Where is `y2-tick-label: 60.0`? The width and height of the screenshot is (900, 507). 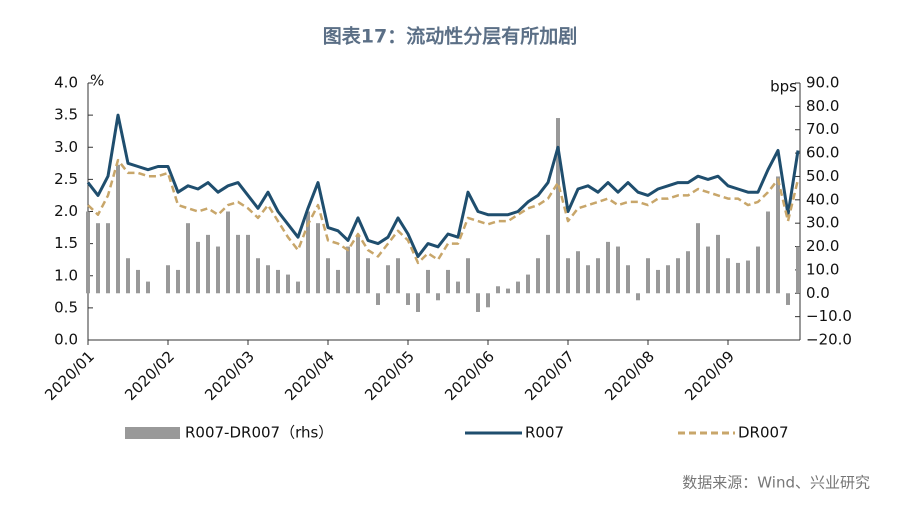 y2-tick-label: 60.0 is located at coordinates (822, 153).